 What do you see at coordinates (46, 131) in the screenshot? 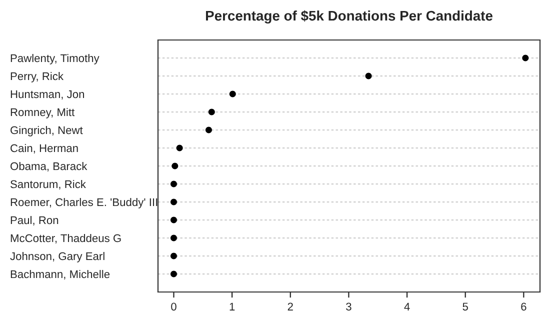
I see `y-tick-label: Gingrich, Newt` at bounding box center [46, 131].